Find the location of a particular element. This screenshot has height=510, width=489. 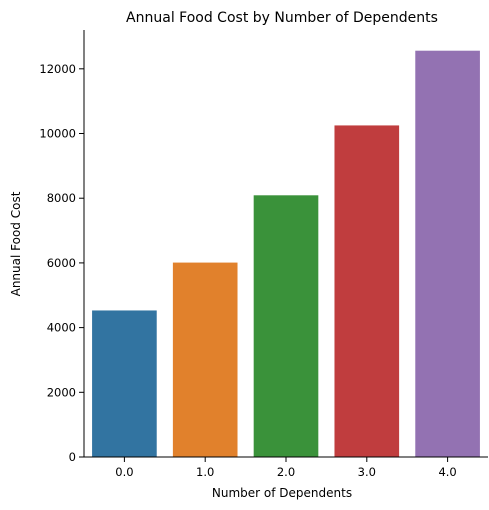

x-tick-label-0: 0.0 is located at coordinates (124, 472).